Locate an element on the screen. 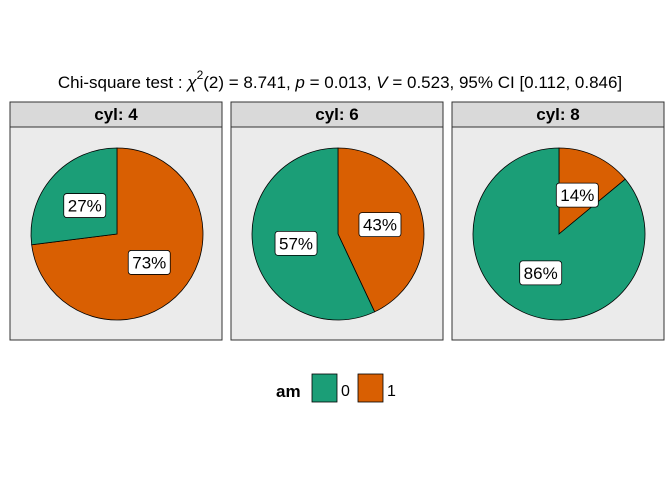  slice-label-text: 43% is located at coordinates (380, 225).